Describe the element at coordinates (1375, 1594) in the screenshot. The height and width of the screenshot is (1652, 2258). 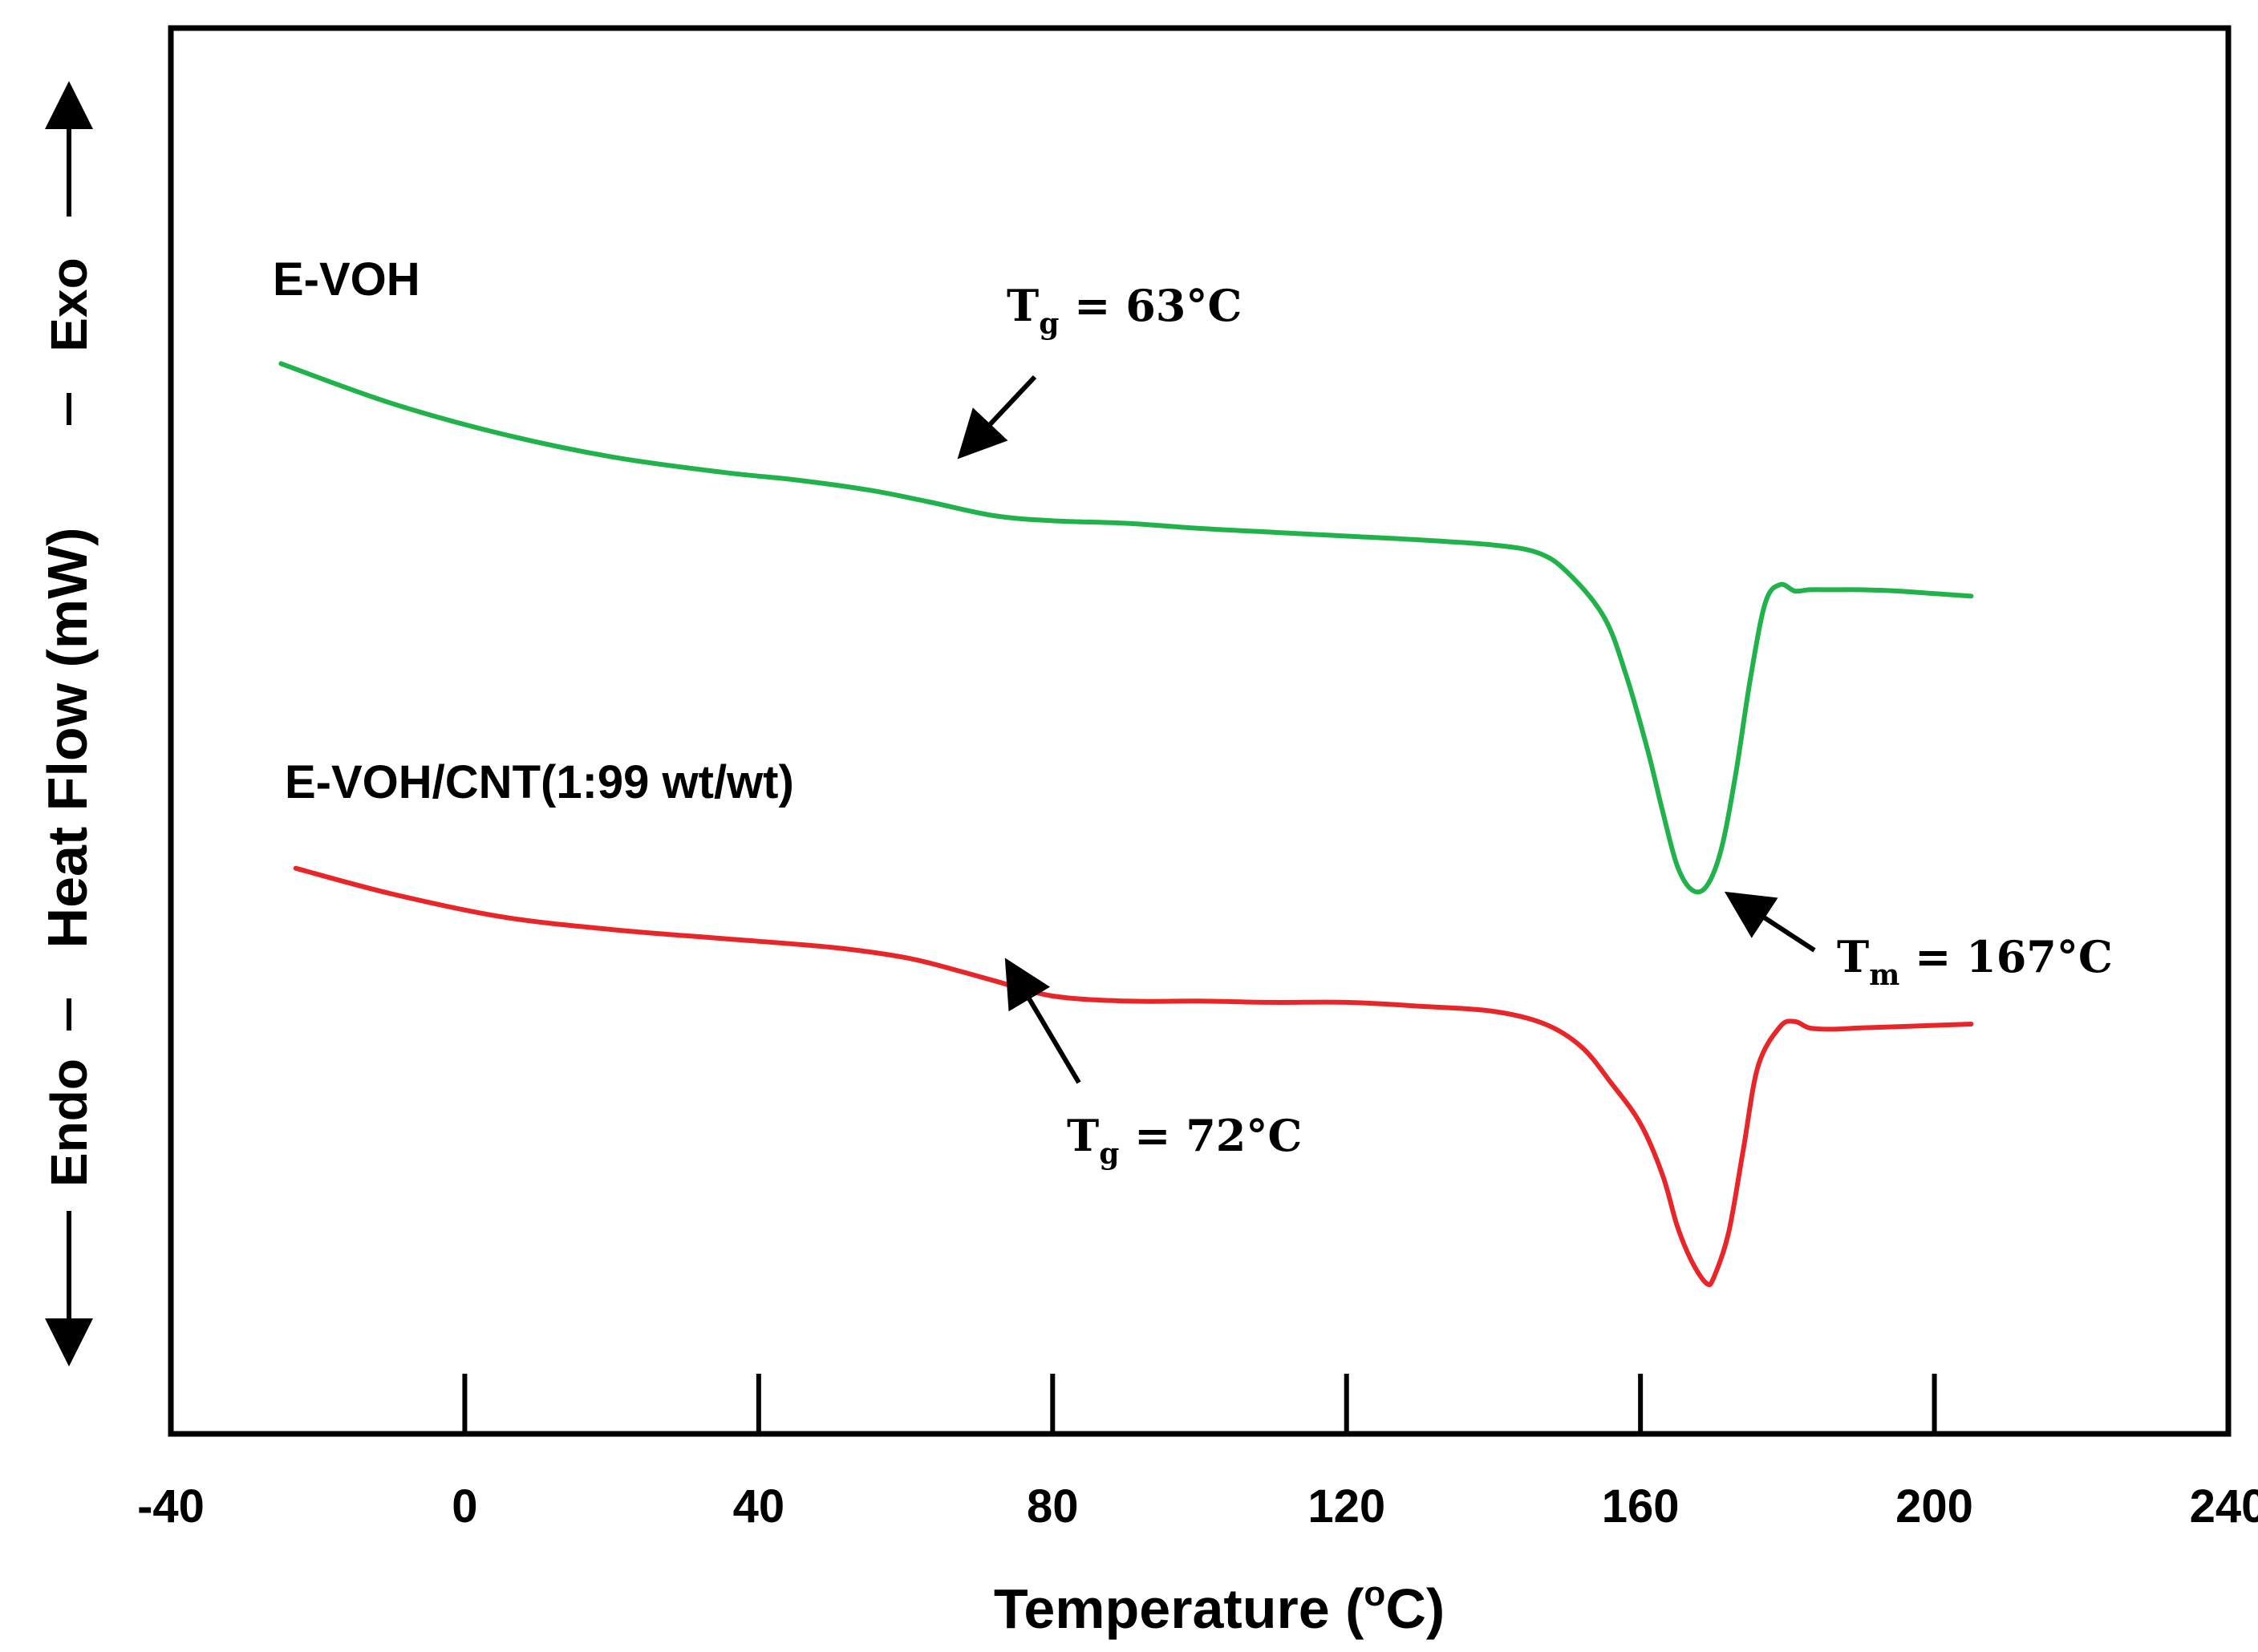
I see `x-axis-label-degree: o` at that location.